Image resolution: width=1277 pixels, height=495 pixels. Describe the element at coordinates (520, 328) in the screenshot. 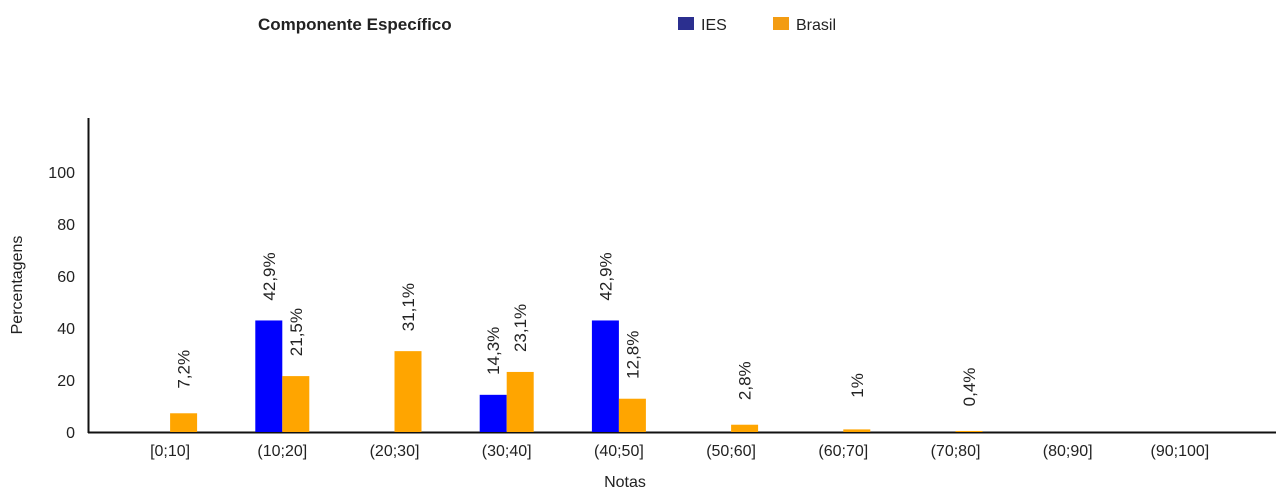

I see `value-label-brasil: 23,1%` at that location.